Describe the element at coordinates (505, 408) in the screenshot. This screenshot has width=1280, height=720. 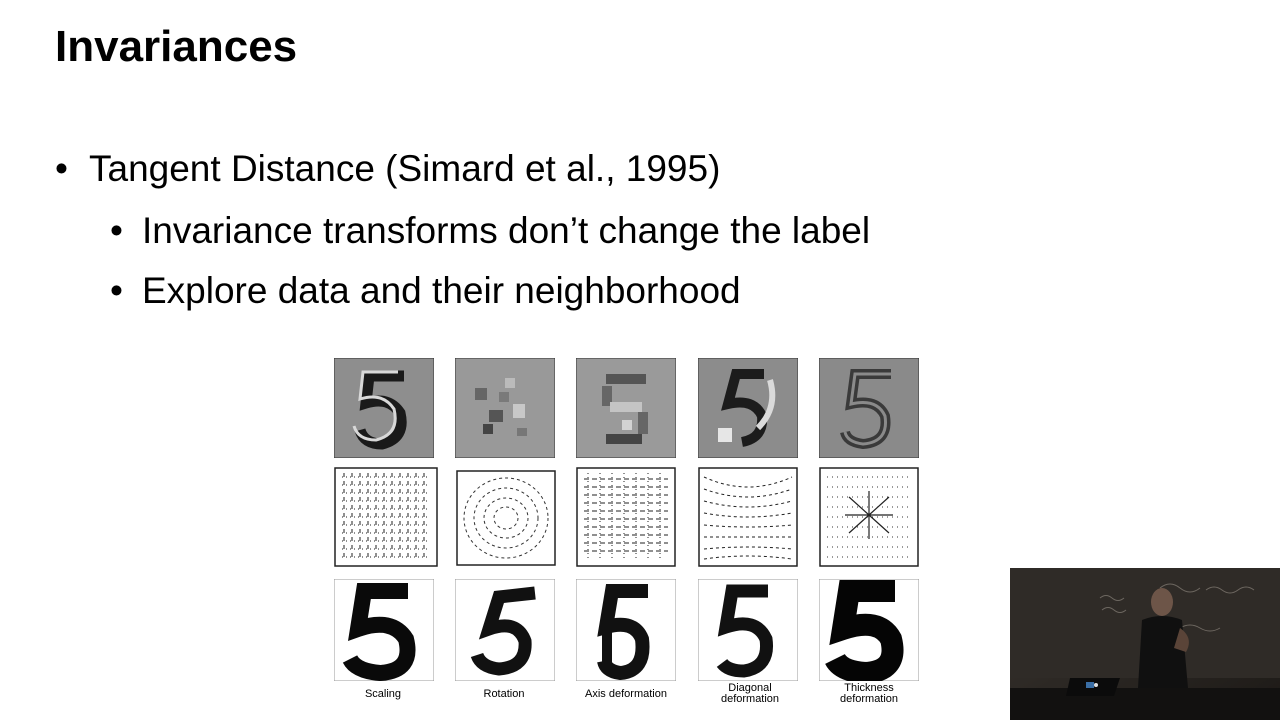
I see `tangent-image-rotation` at that location.